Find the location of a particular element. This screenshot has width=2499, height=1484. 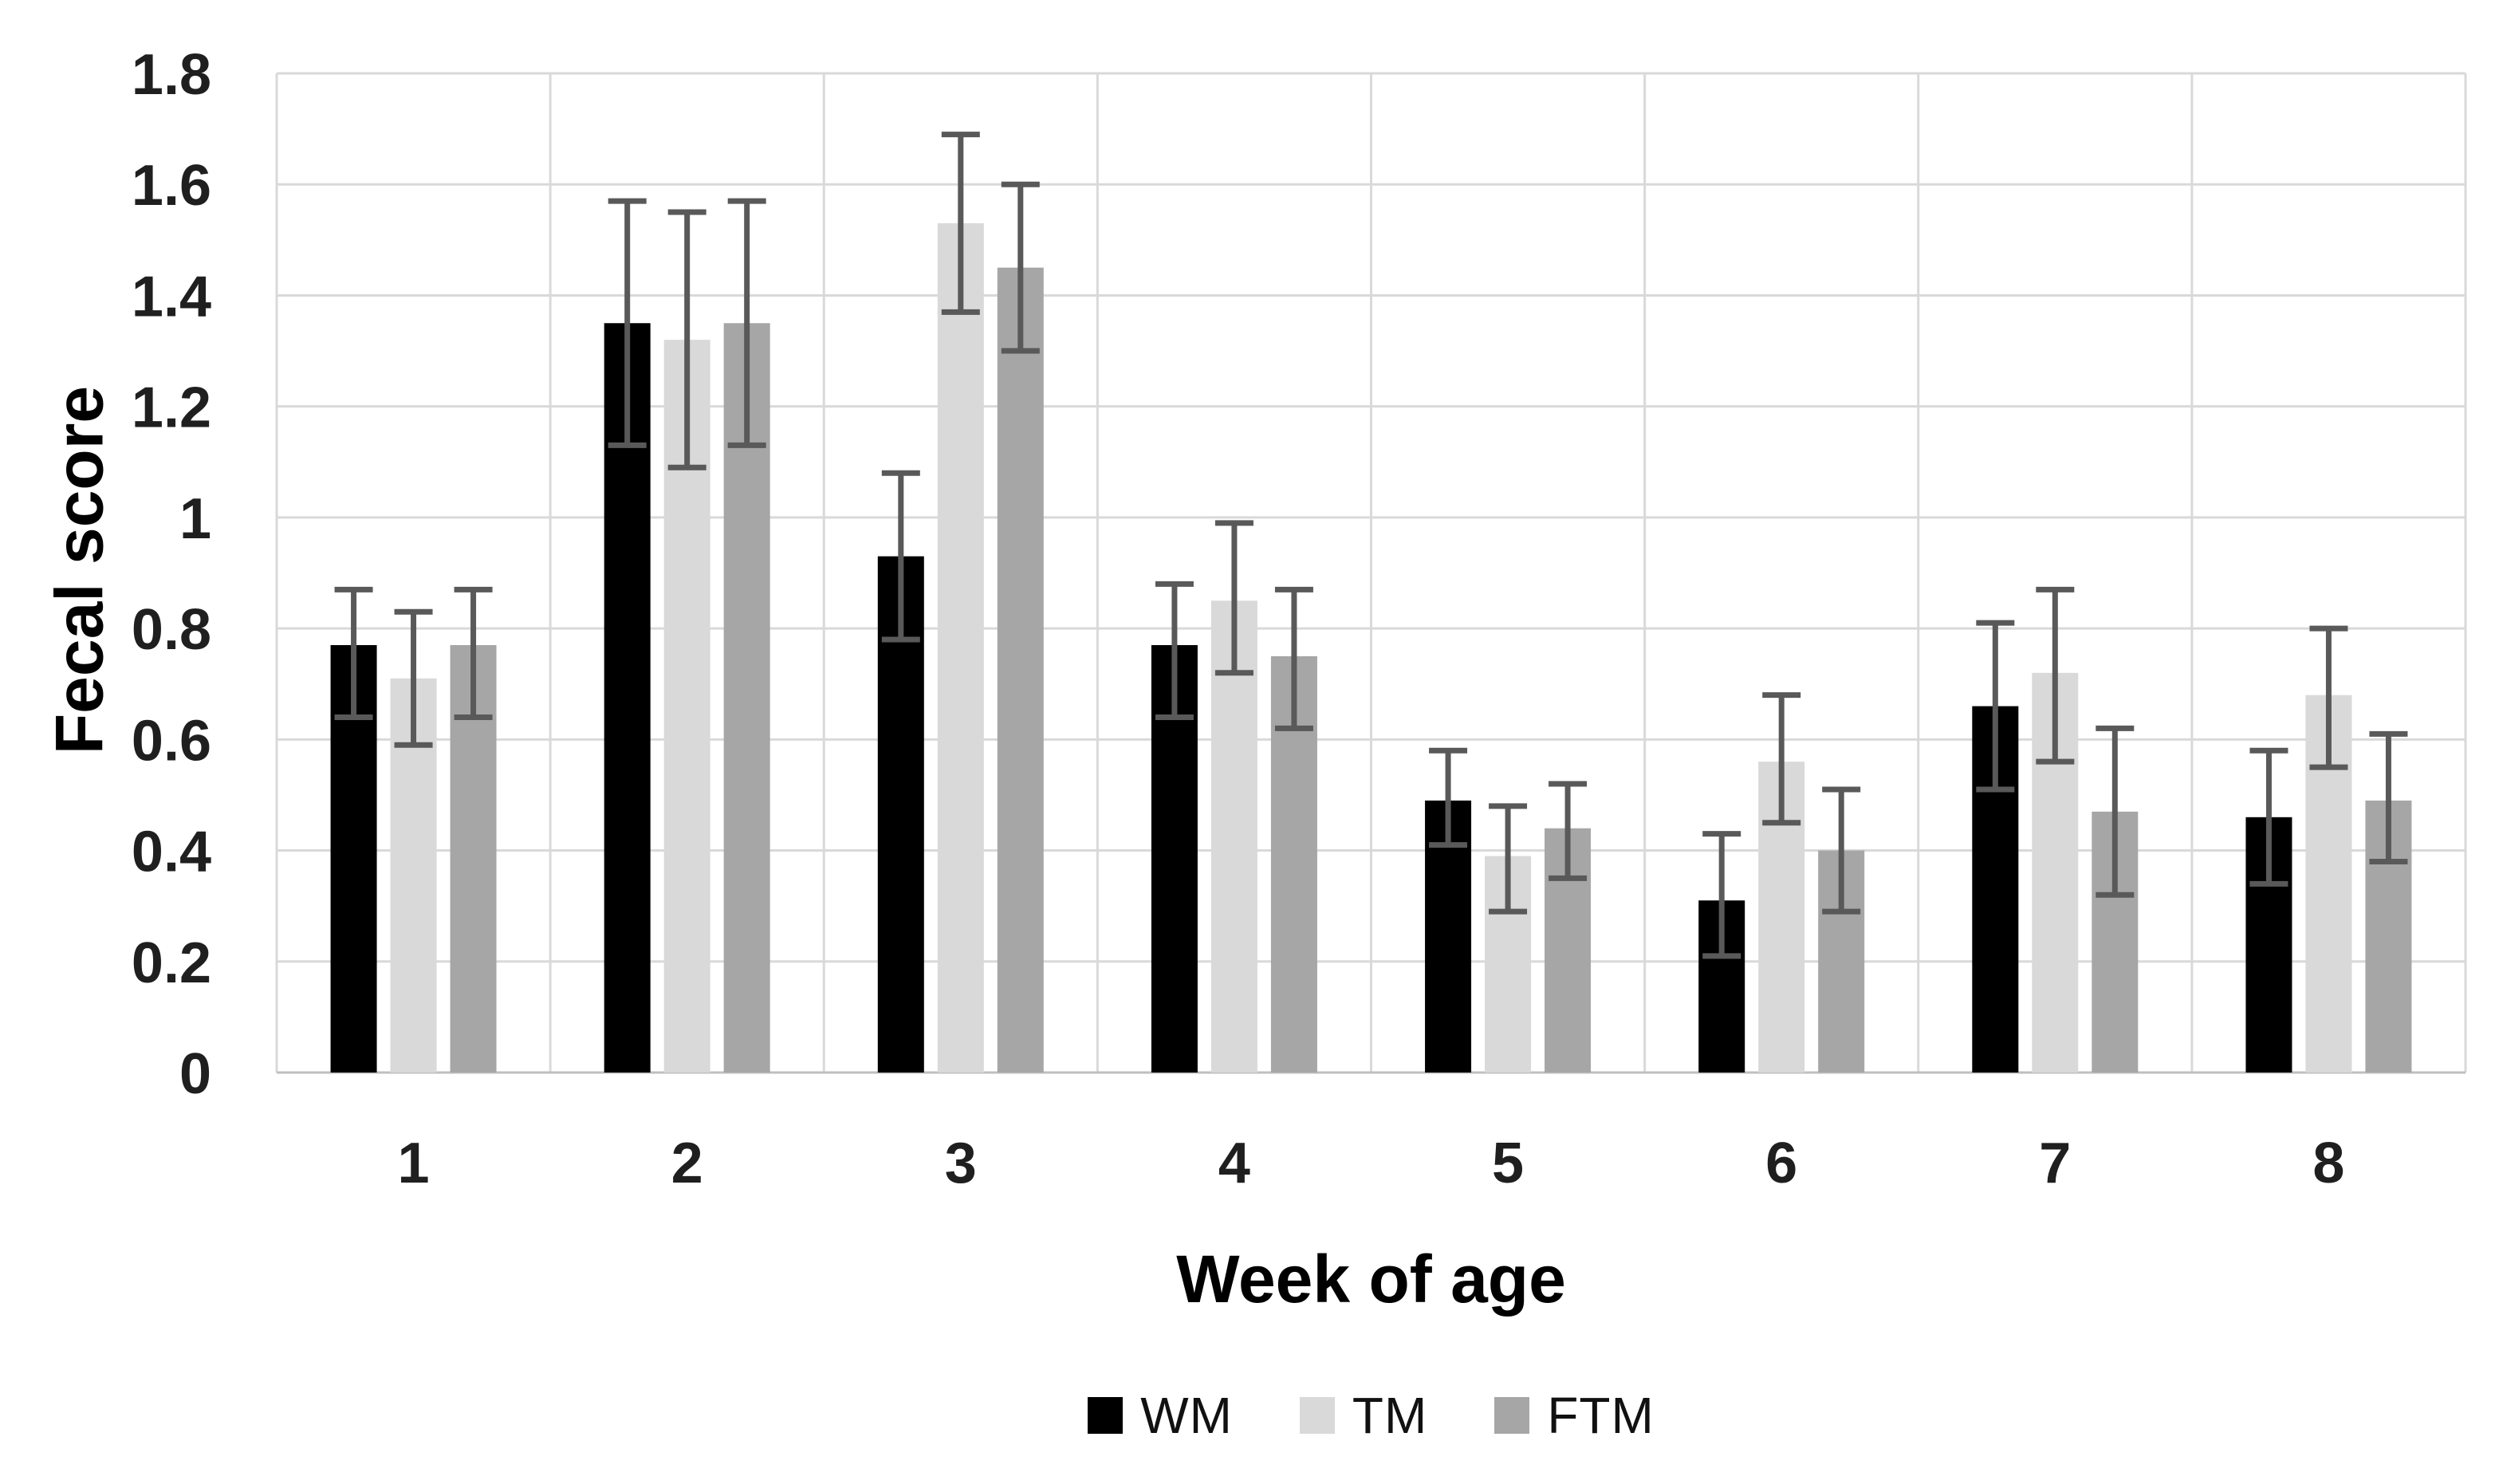

y-tick-label: 1.6 is located at coordinates (171, 186).